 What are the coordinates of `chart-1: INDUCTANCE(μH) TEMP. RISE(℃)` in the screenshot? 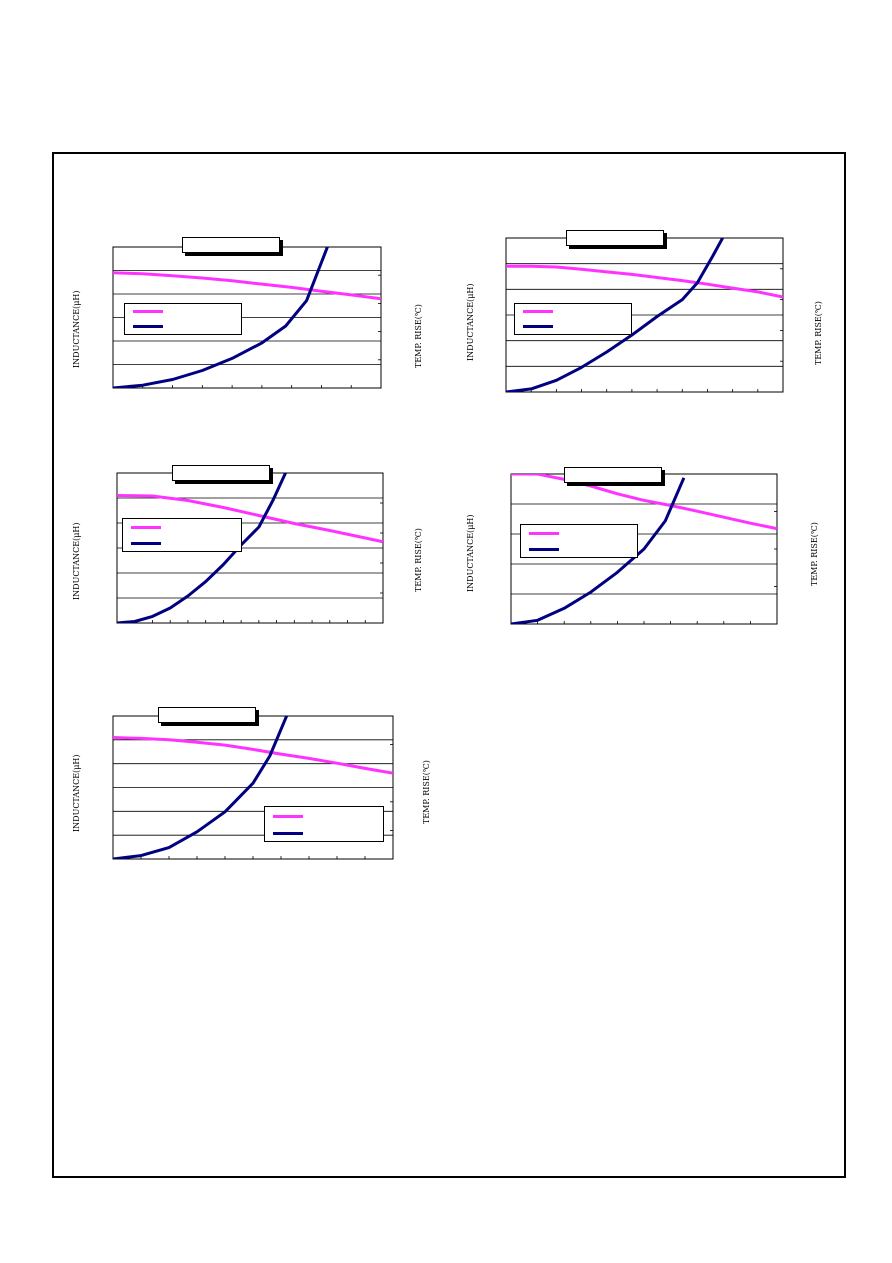 It's located at (250, 316).